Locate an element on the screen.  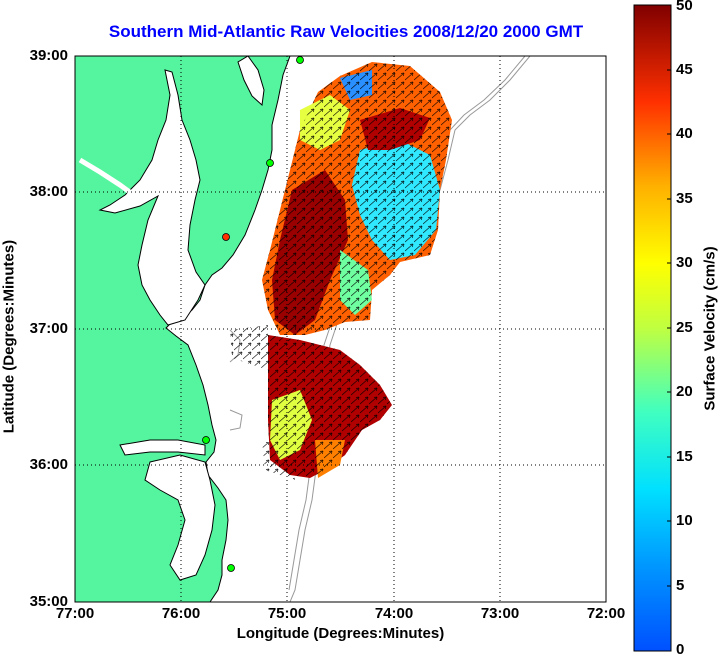
colorbar is located at coordinates (652, 328).